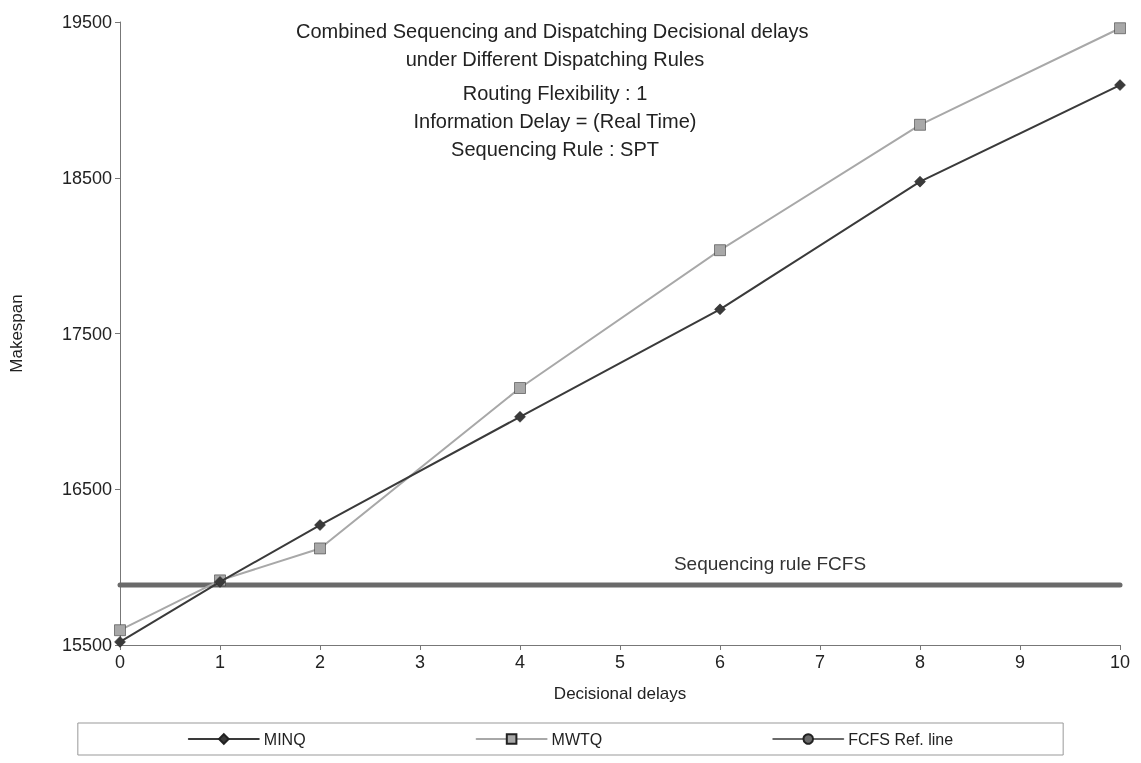  Describe the element at coordinates (86, 489) in the screenshot. I see `y-tick-label: 16500` at that location.